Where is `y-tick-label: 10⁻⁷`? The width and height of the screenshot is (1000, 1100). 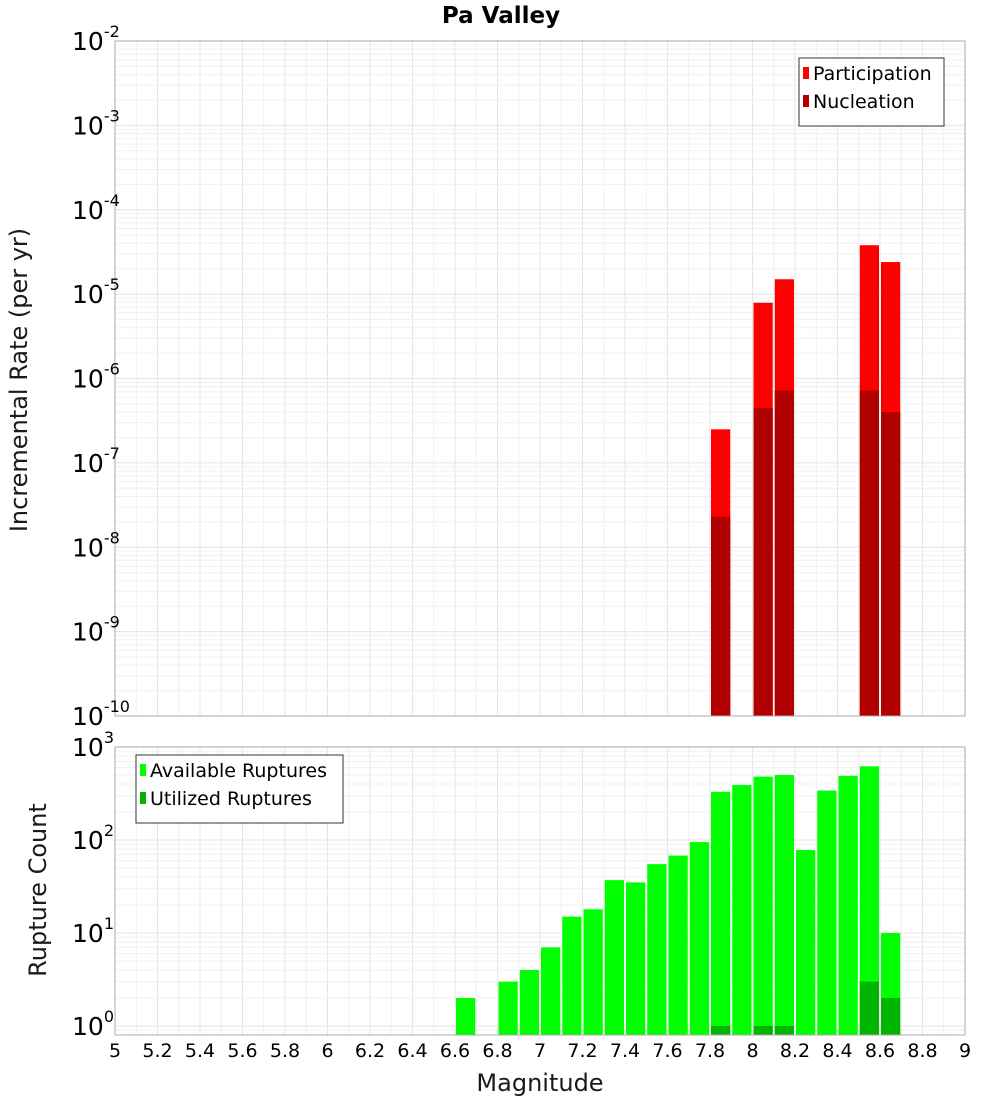 y-tick-label: 10⁻⁷ is located at coordinates (96, 461).